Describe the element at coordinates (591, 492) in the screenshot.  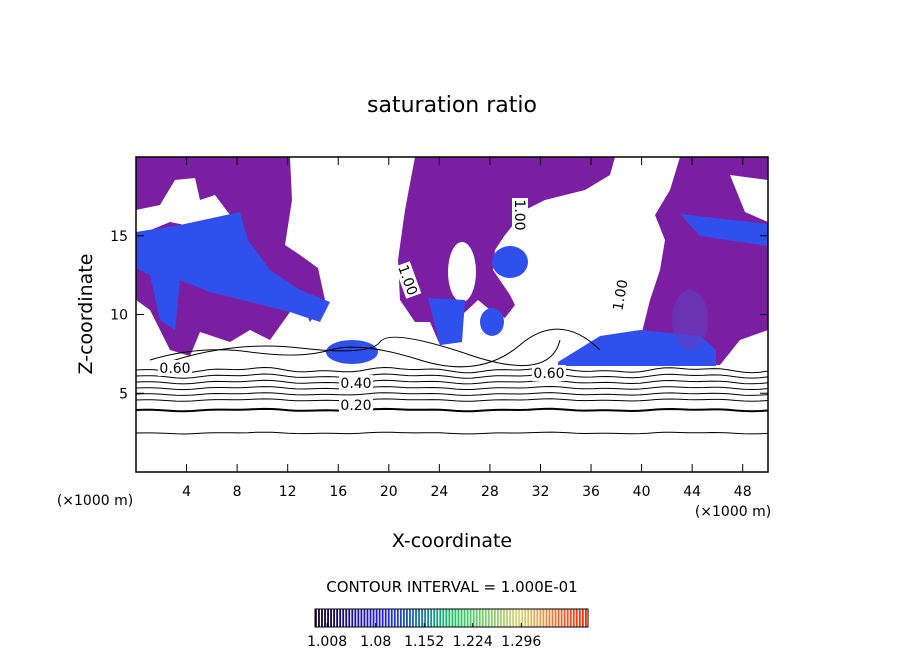
I see `x-tick-label: 36` at that location.